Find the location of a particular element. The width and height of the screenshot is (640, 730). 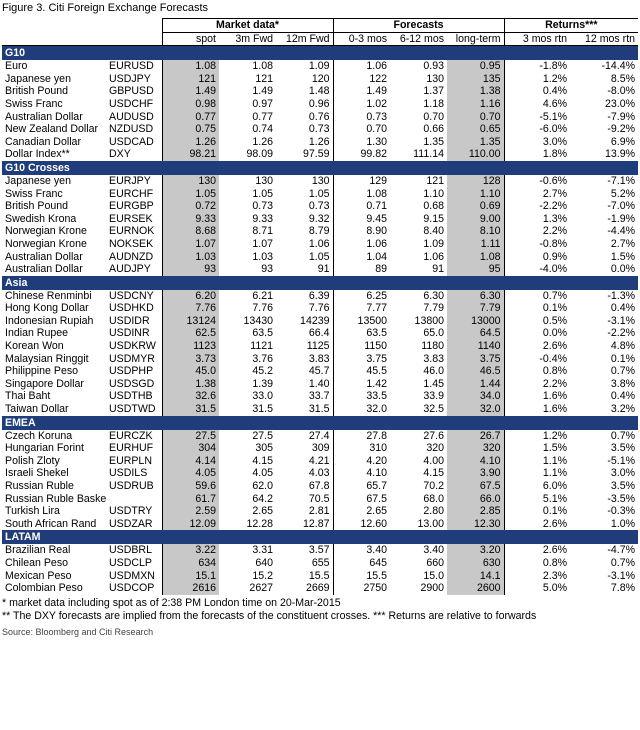

forecast-0-3-mos-cell: 1.06 is located at coordinates (361, 66).